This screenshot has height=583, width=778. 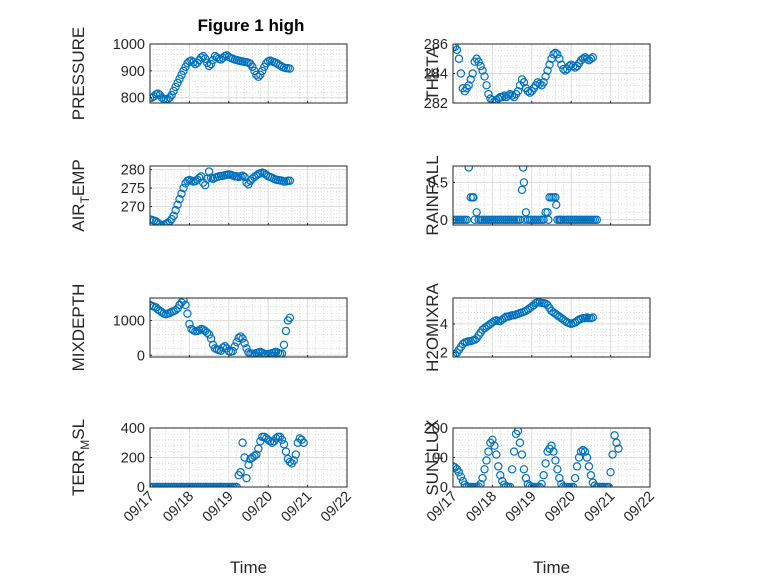 I want to click on x-tick-label: 09/22, so click(x=639, y=507).